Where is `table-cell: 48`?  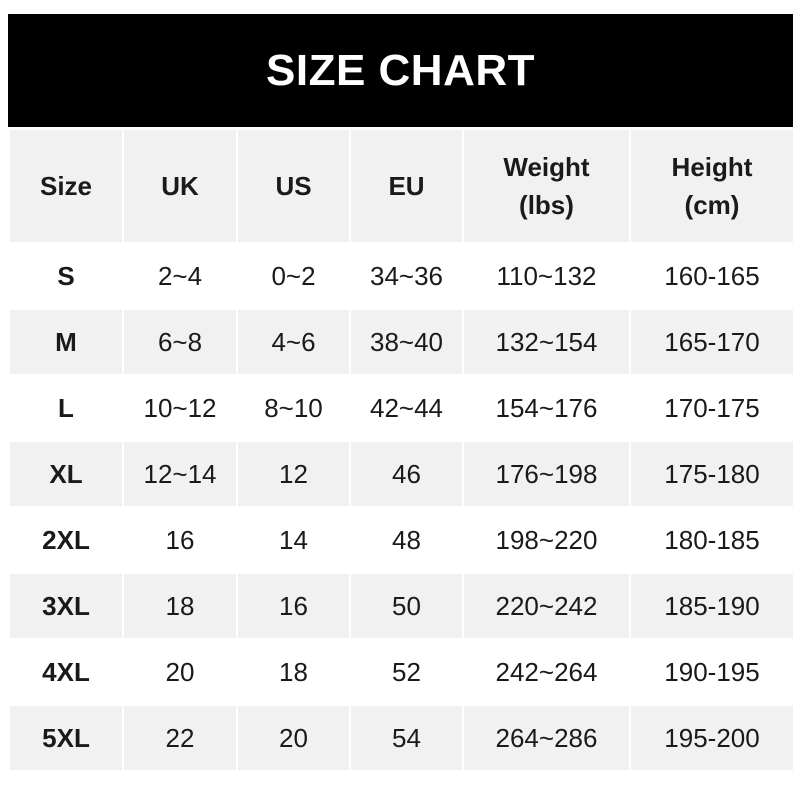 table-cell: 48 is located at coordinates (406, 540).